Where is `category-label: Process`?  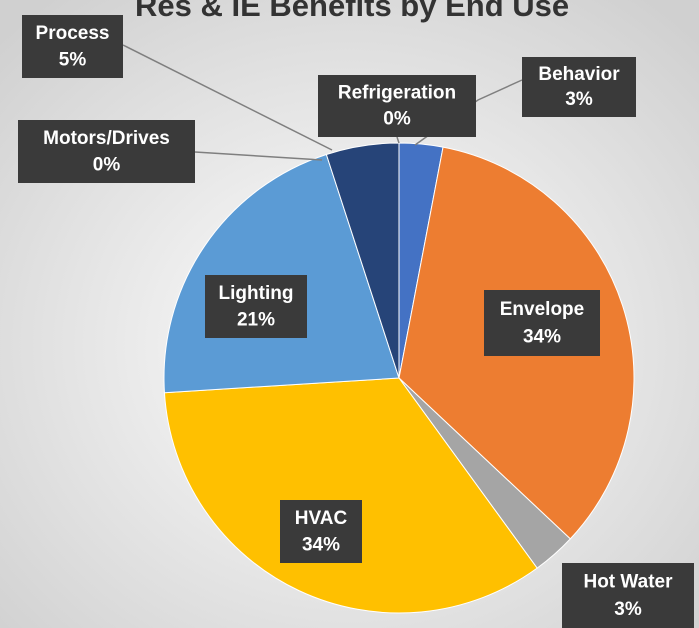
category-label: Process is located at coordinates (73, 33).